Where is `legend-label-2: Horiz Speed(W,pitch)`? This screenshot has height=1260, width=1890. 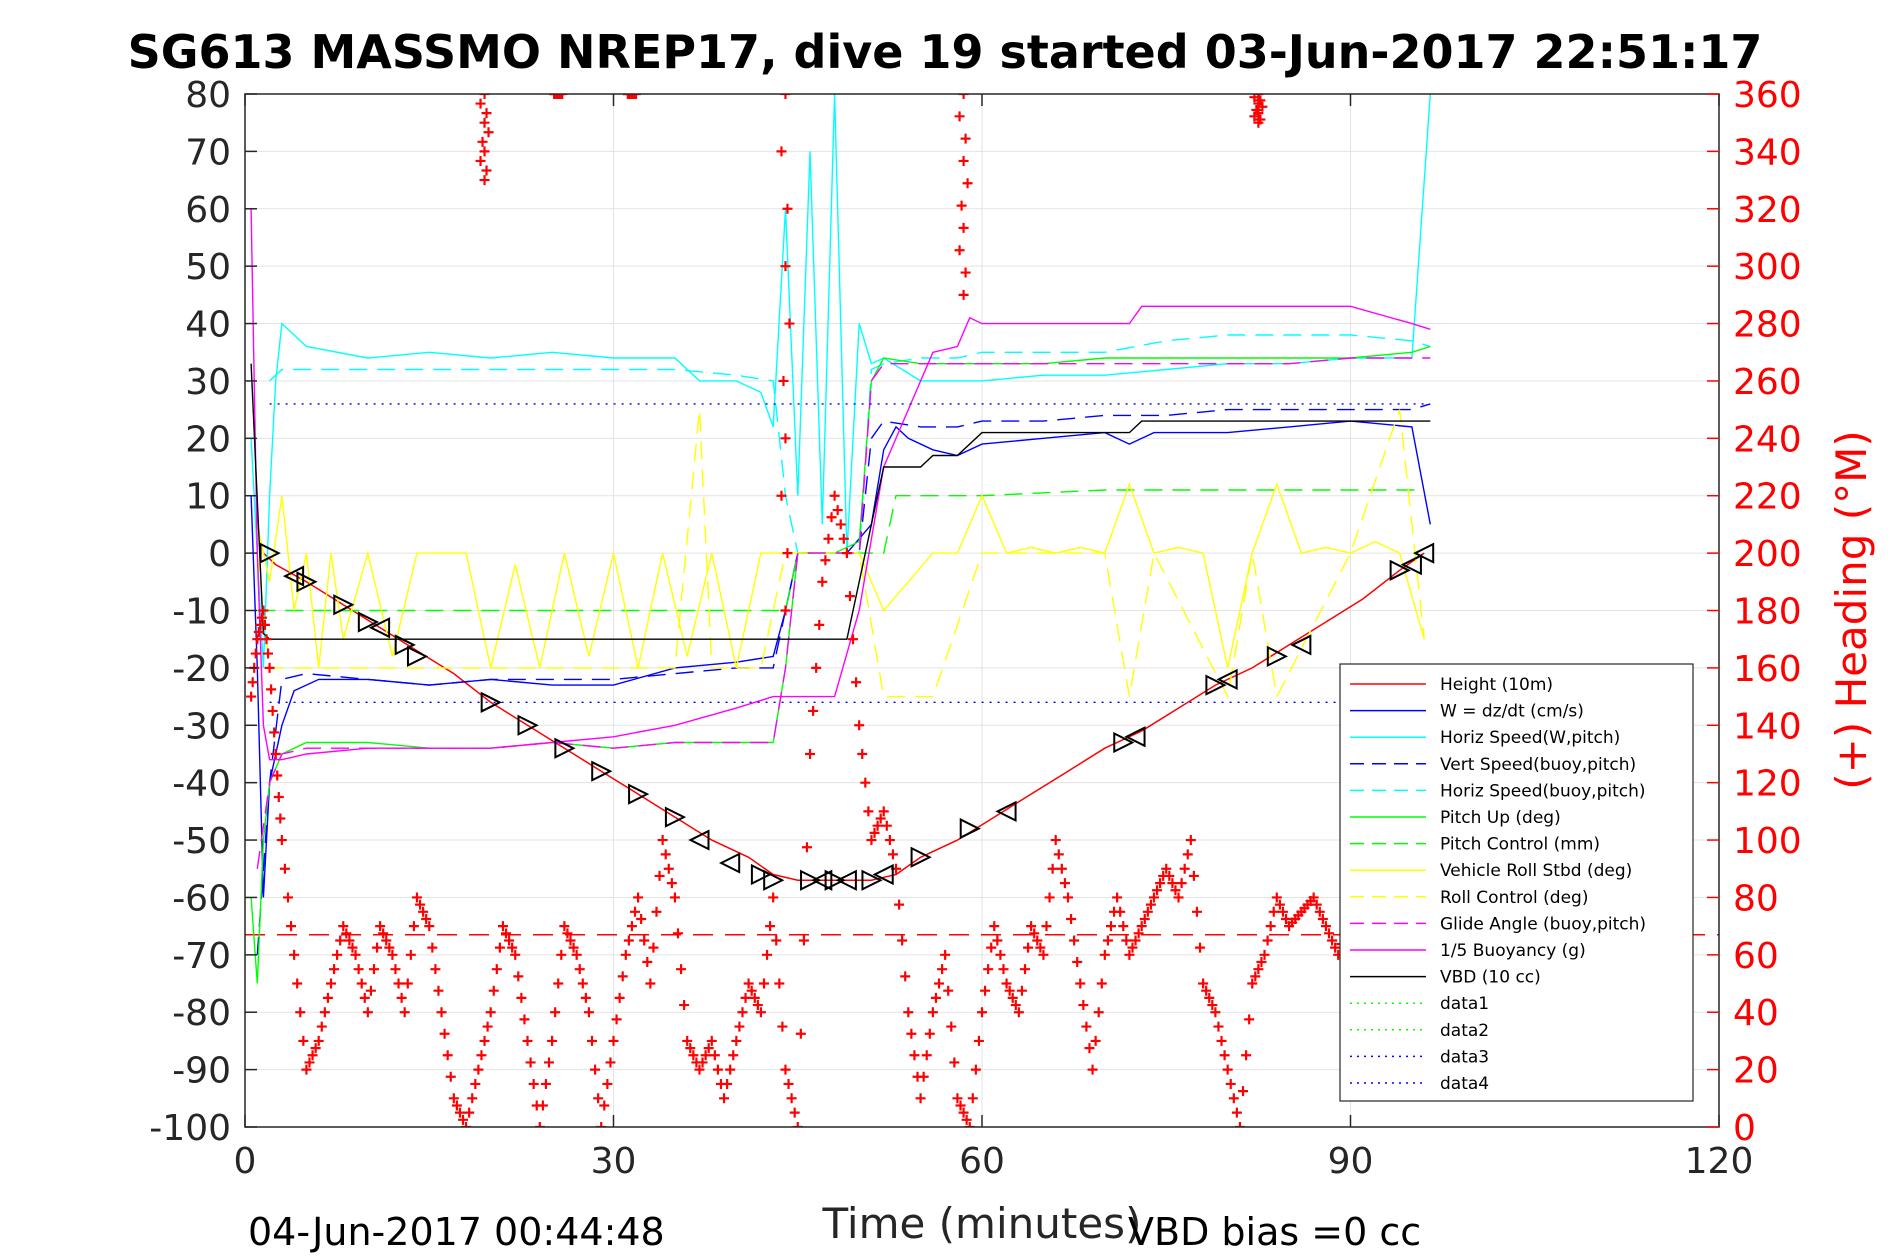 legend-label-2: Horiz Speed(W,pitch) is located at coordinates (1530, 738).